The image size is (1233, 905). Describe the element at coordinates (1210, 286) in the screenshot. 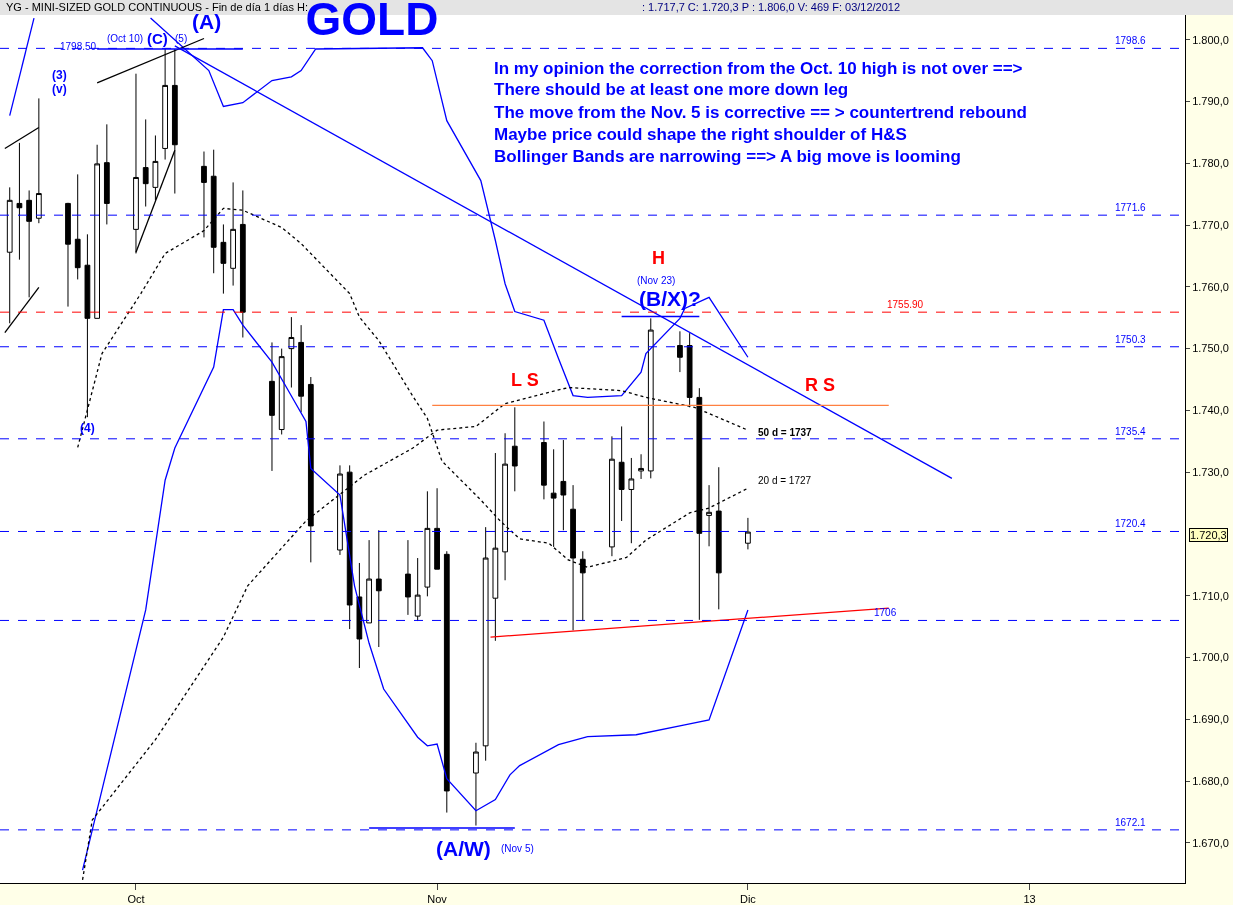

I see `y-tick-label: 1.760,0` at that location.